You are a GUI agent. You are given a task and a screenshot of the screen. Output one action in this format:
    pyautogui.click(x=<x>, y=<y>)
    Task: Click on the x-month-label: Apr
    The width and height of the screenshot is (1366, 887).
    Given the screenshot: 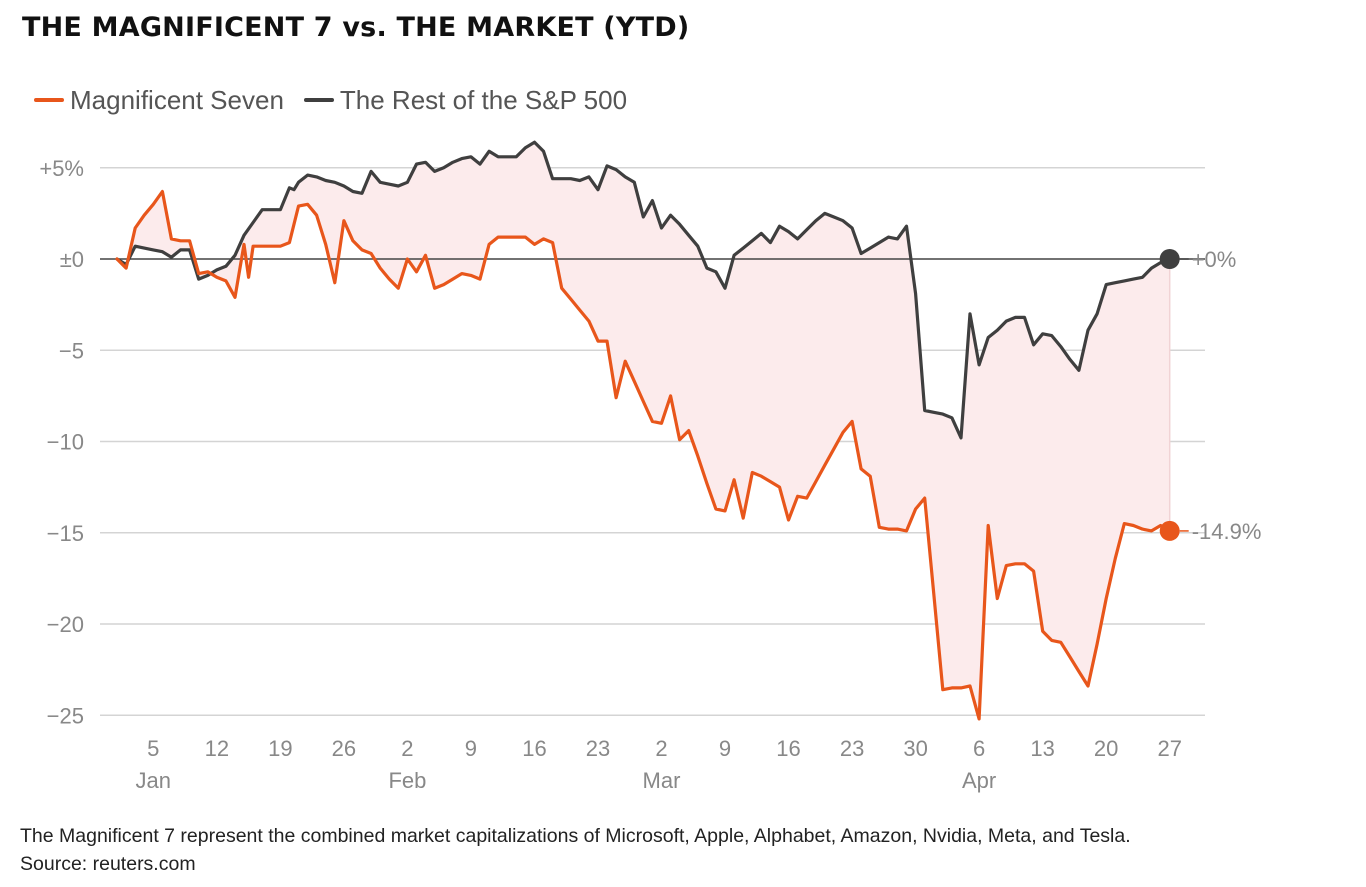 What is the action you would take?
    pyautogui.click(x=979, y=780)
    